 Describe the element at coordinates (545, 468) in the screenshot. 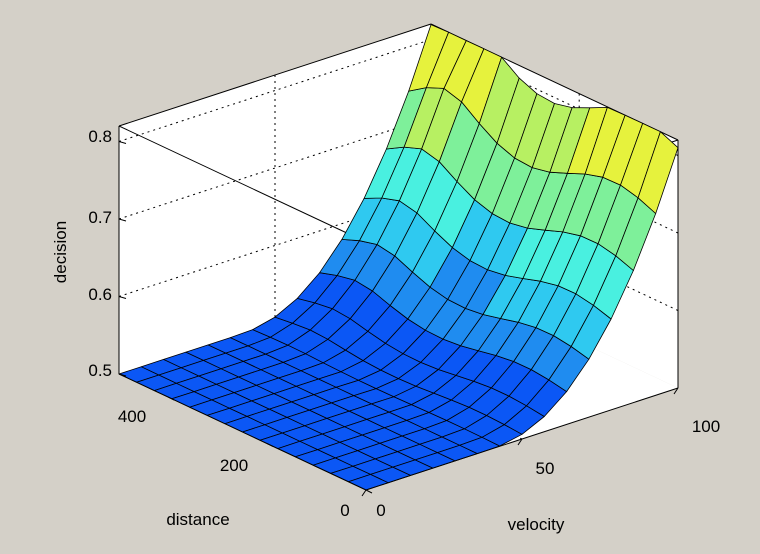

I see `x-tick-label: 50` at that location.